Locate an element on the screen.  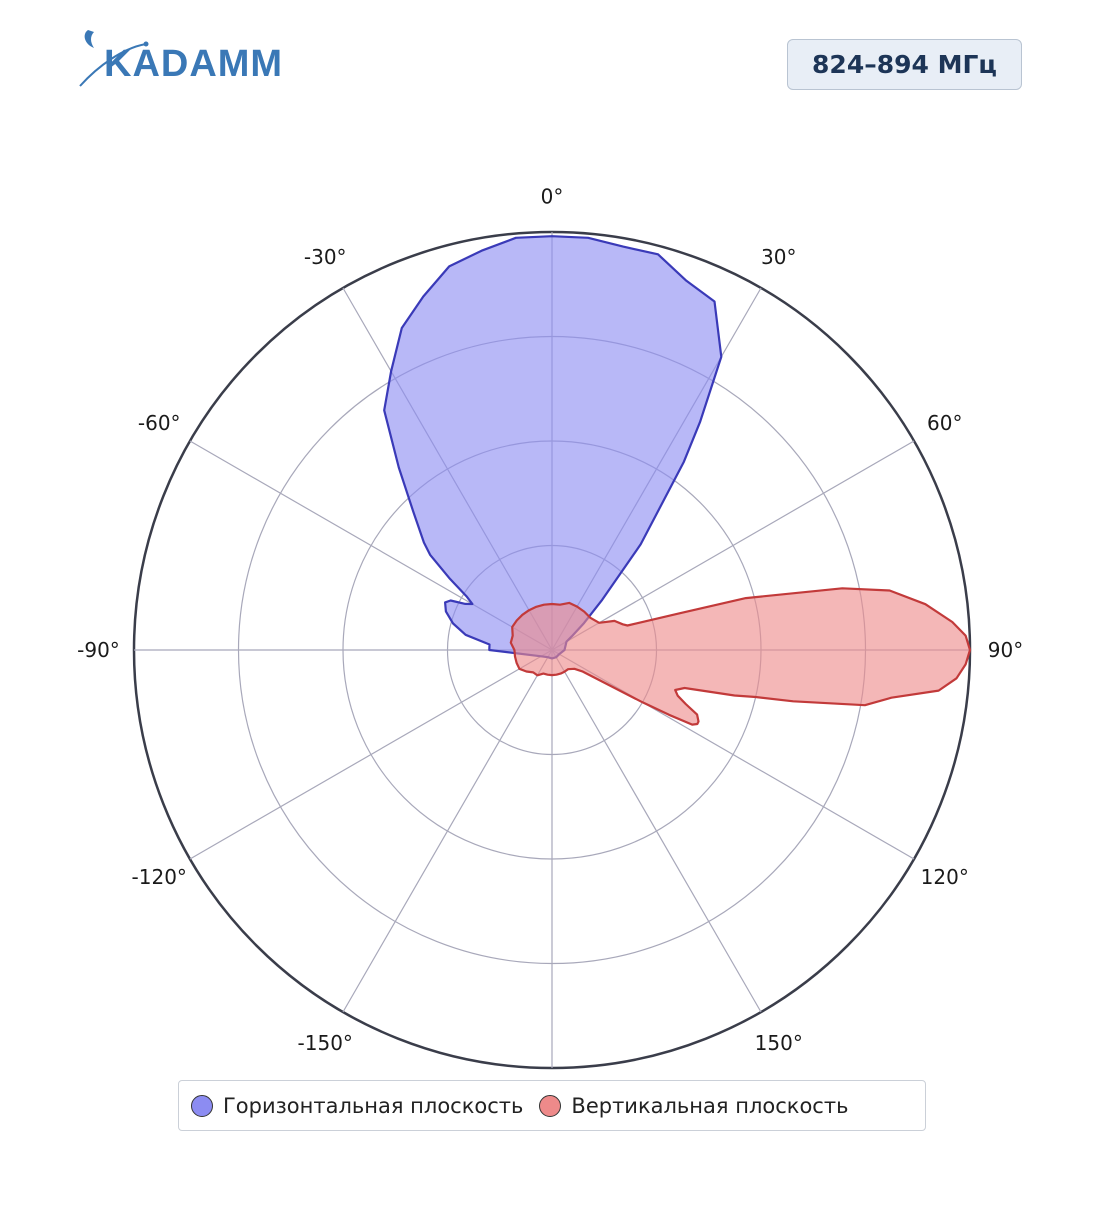
angle-tick-label: 150° is located at coordinates (779, 1043).